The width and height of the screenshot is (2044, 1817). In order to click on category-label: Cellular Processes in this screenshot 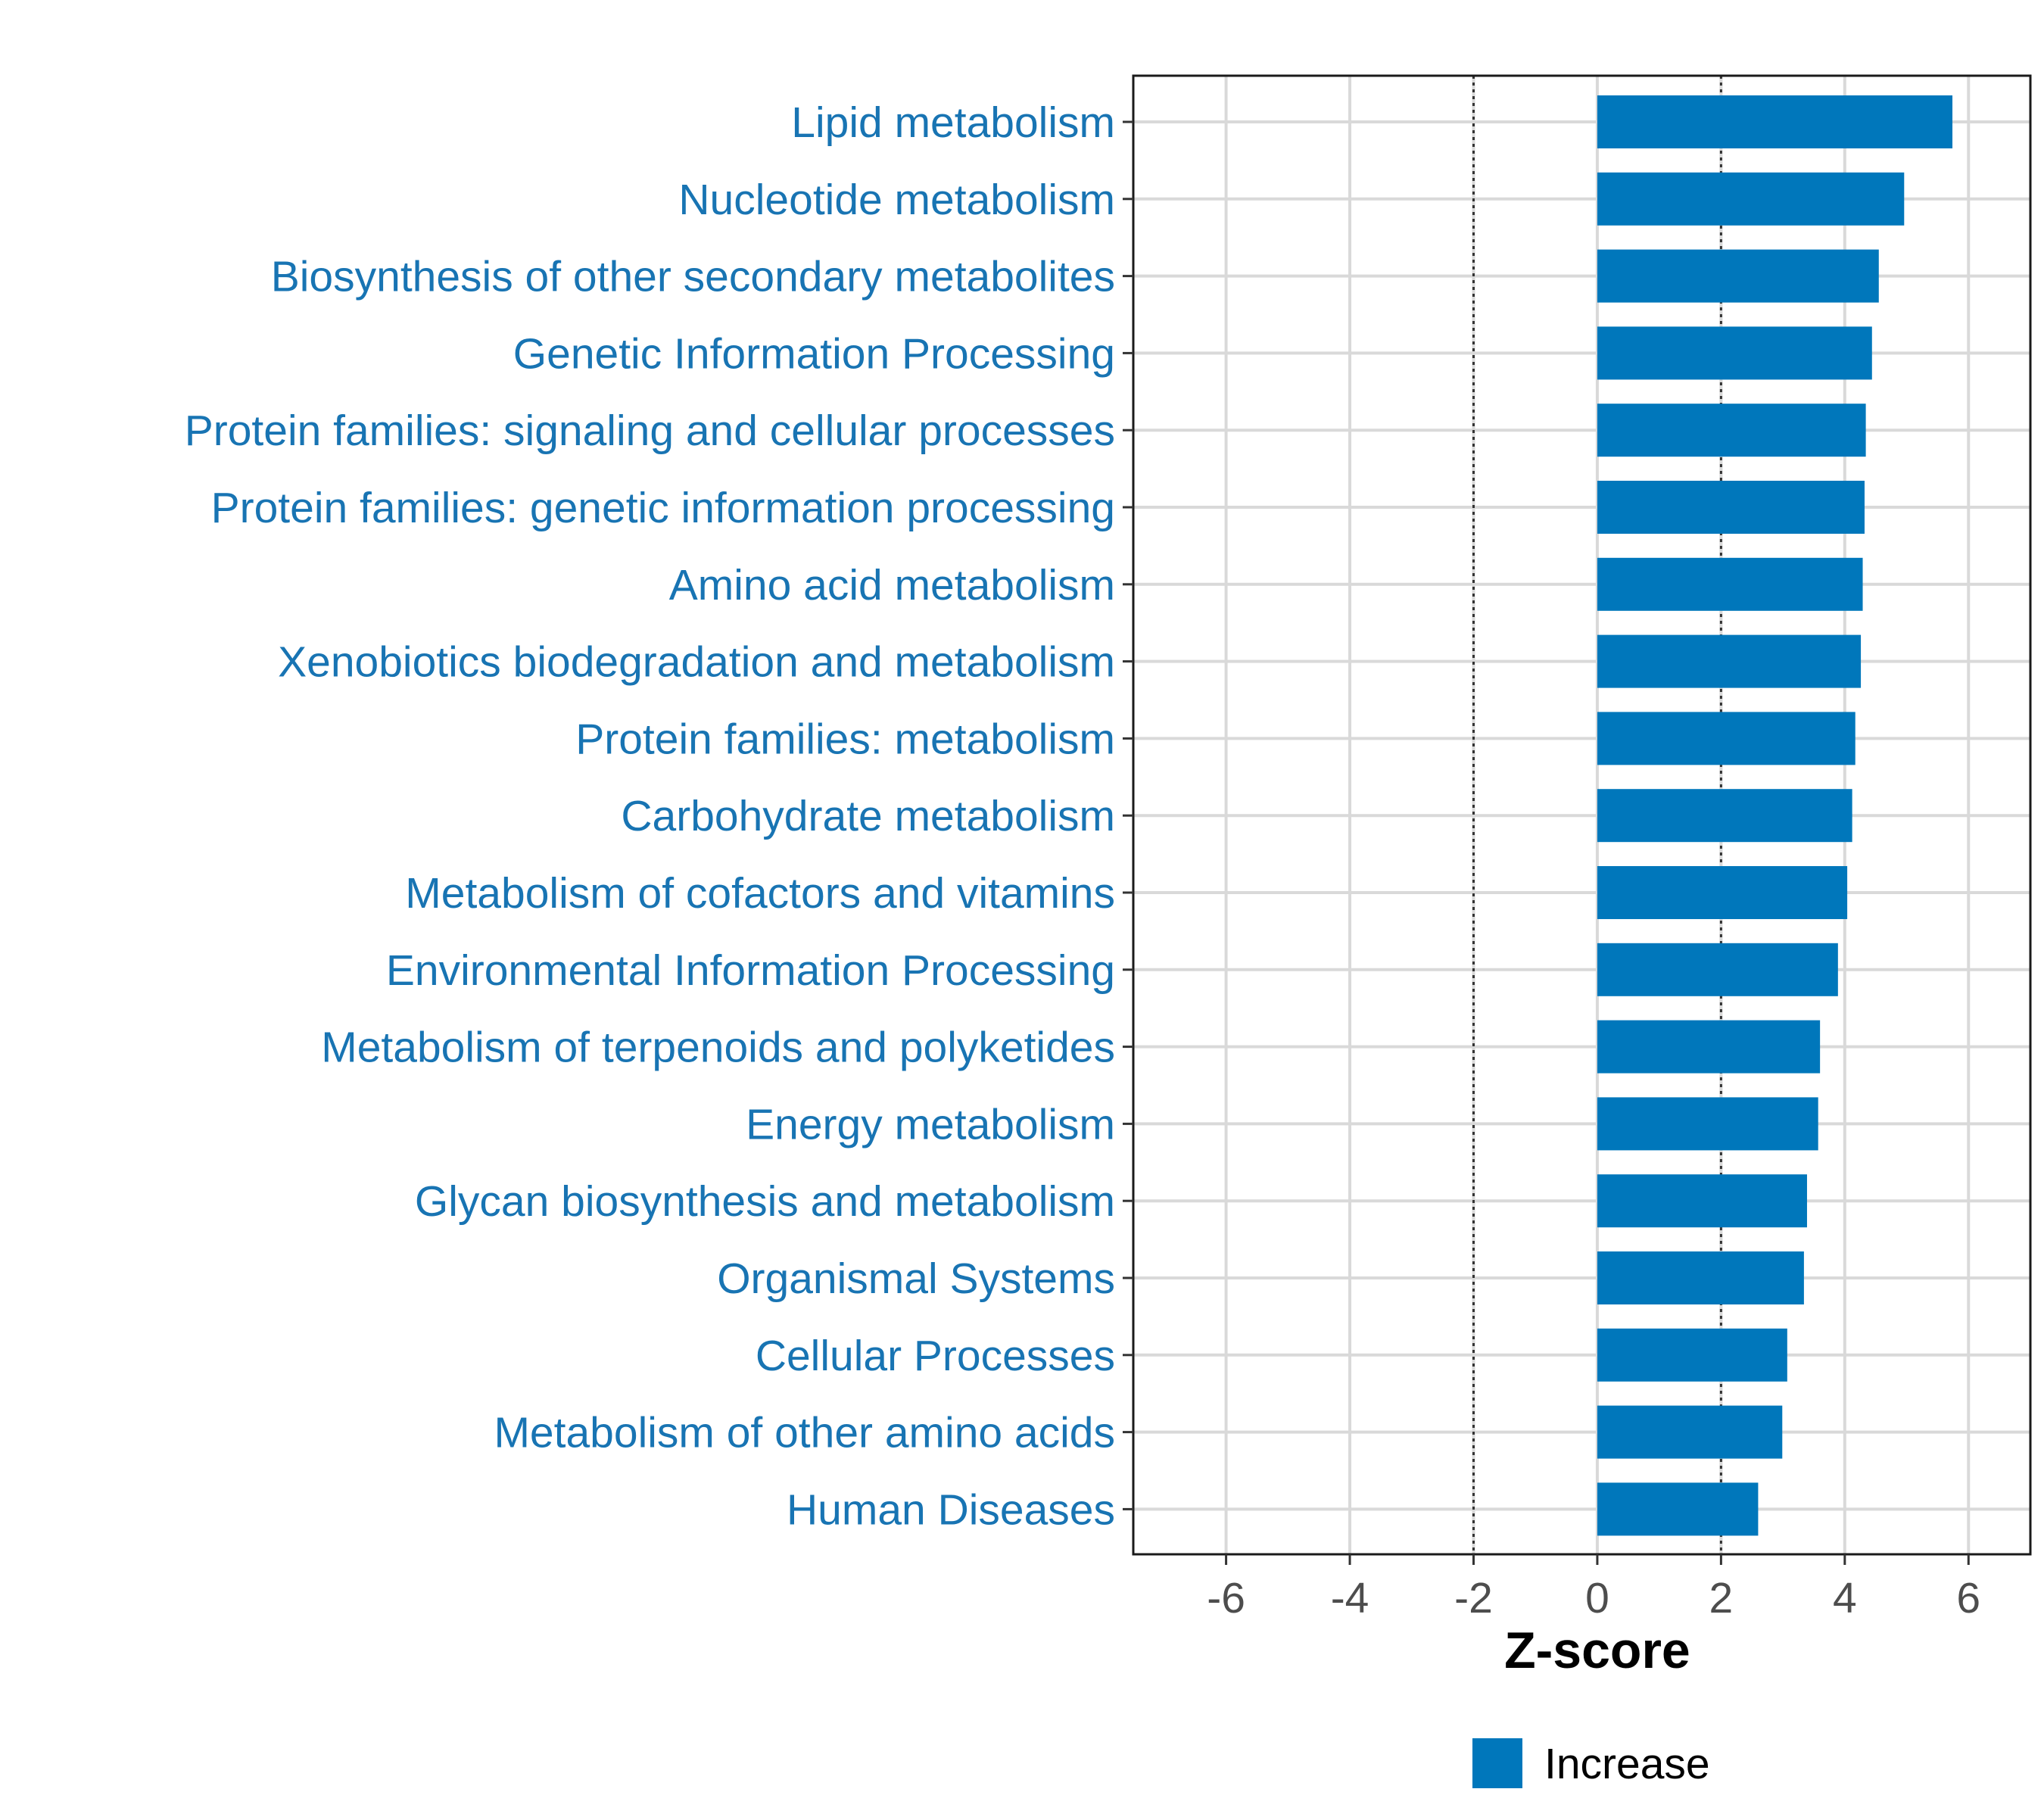, I will do `click(935, 1356)`.